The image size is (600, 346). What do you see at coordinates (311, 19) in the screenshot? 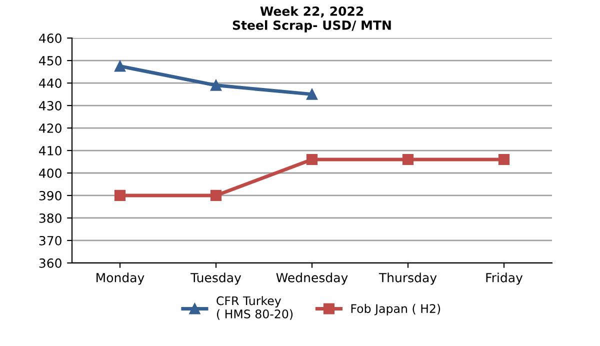
I see `chart-title: Week 22, 2022 Steel Scrap- USD/ MTN` at bounding box center [311, 19].